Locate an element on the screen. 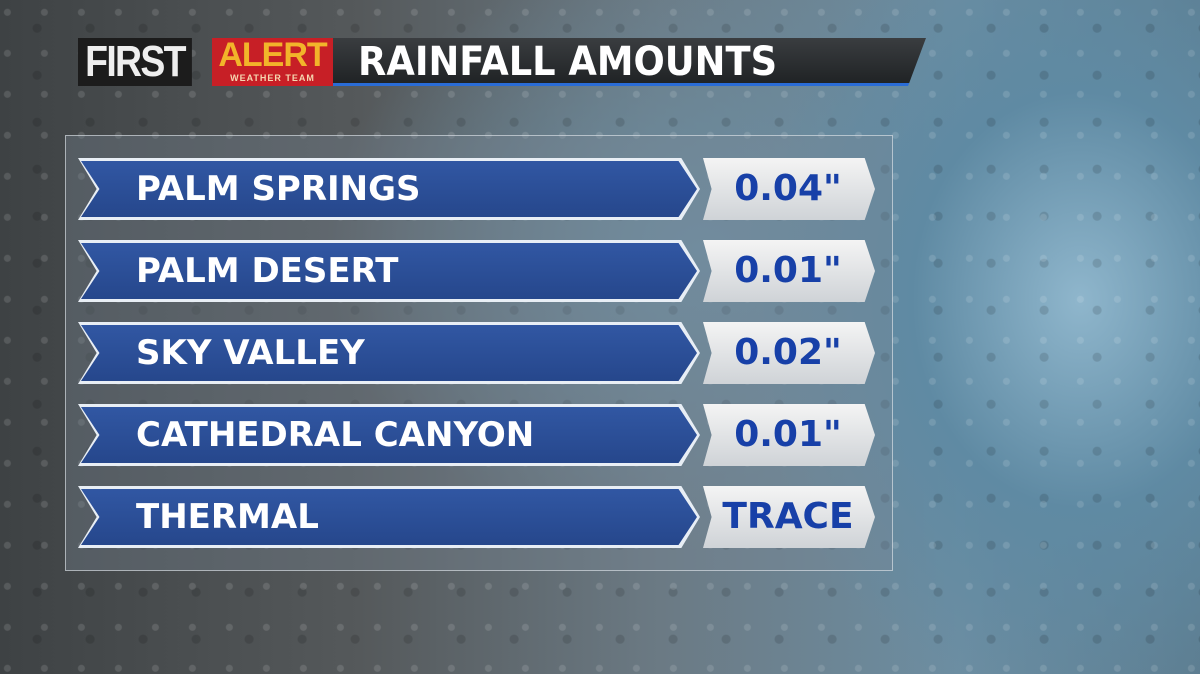  rainfall-row: THERMAL TRACE is located at coordinates (478, 517).